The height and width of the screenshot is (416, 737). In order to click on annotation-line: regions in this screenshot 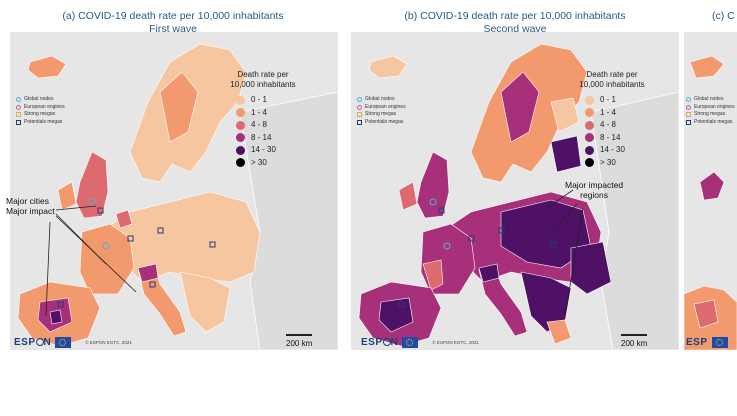, I will do `click(594, 195)`.